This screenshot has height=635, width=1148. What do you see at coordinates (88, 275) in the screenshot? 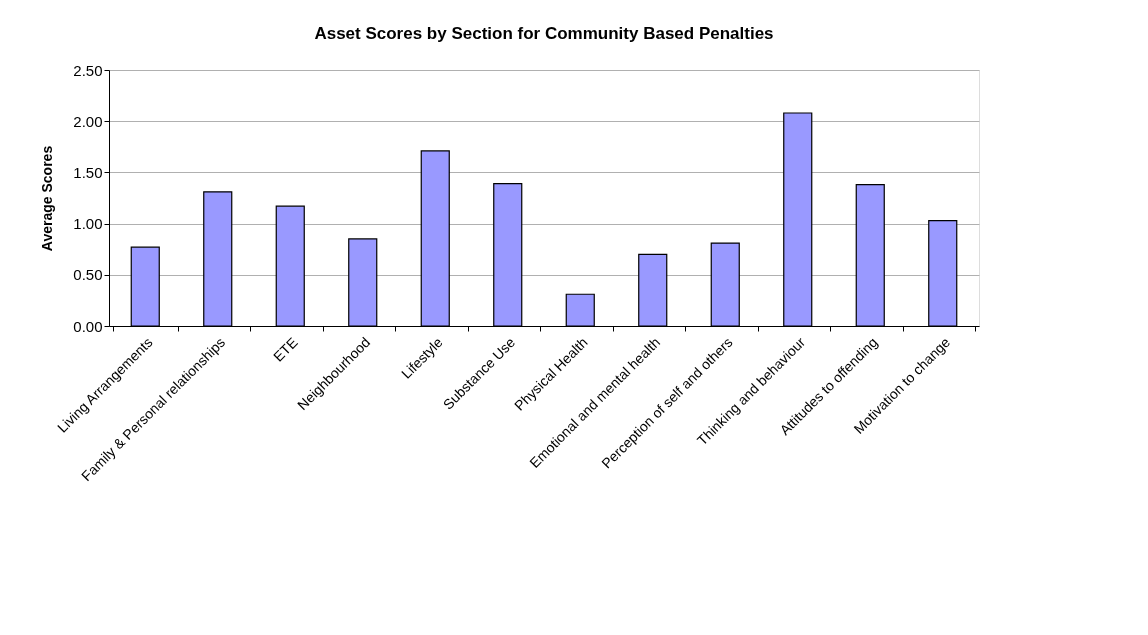
I see `y-tick-label: 0.50` at bounding box center [88, 275].